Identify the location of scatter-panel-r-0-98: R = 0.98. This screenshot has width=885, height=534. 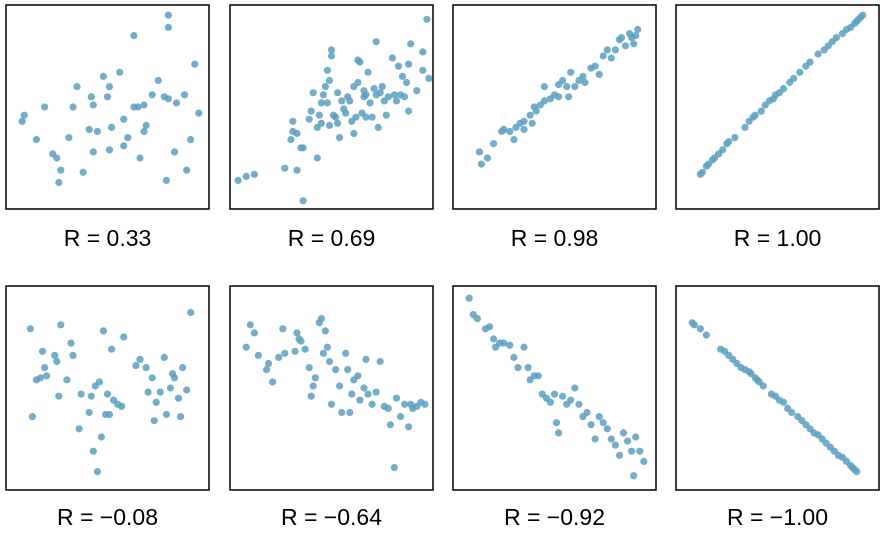
(554, 127).